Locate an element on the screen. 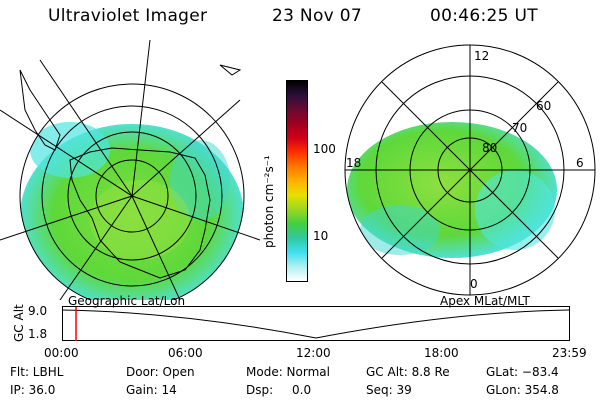  altitude-xtick-3: 18:00 is located at coordinates (441, 353).